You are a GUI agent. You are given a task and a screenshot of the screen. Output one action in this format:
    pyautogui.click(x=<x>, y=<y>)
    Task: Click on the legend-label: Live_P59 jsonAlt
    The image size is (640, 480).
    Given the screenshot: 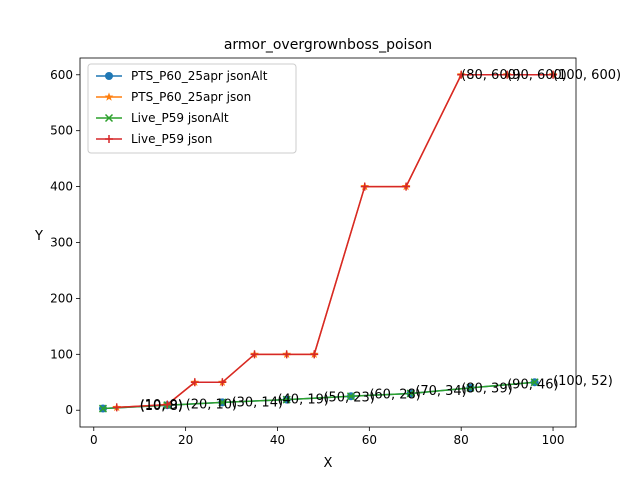 What is the action you would take?
    pyautogui.click(x=180, y=118)
    